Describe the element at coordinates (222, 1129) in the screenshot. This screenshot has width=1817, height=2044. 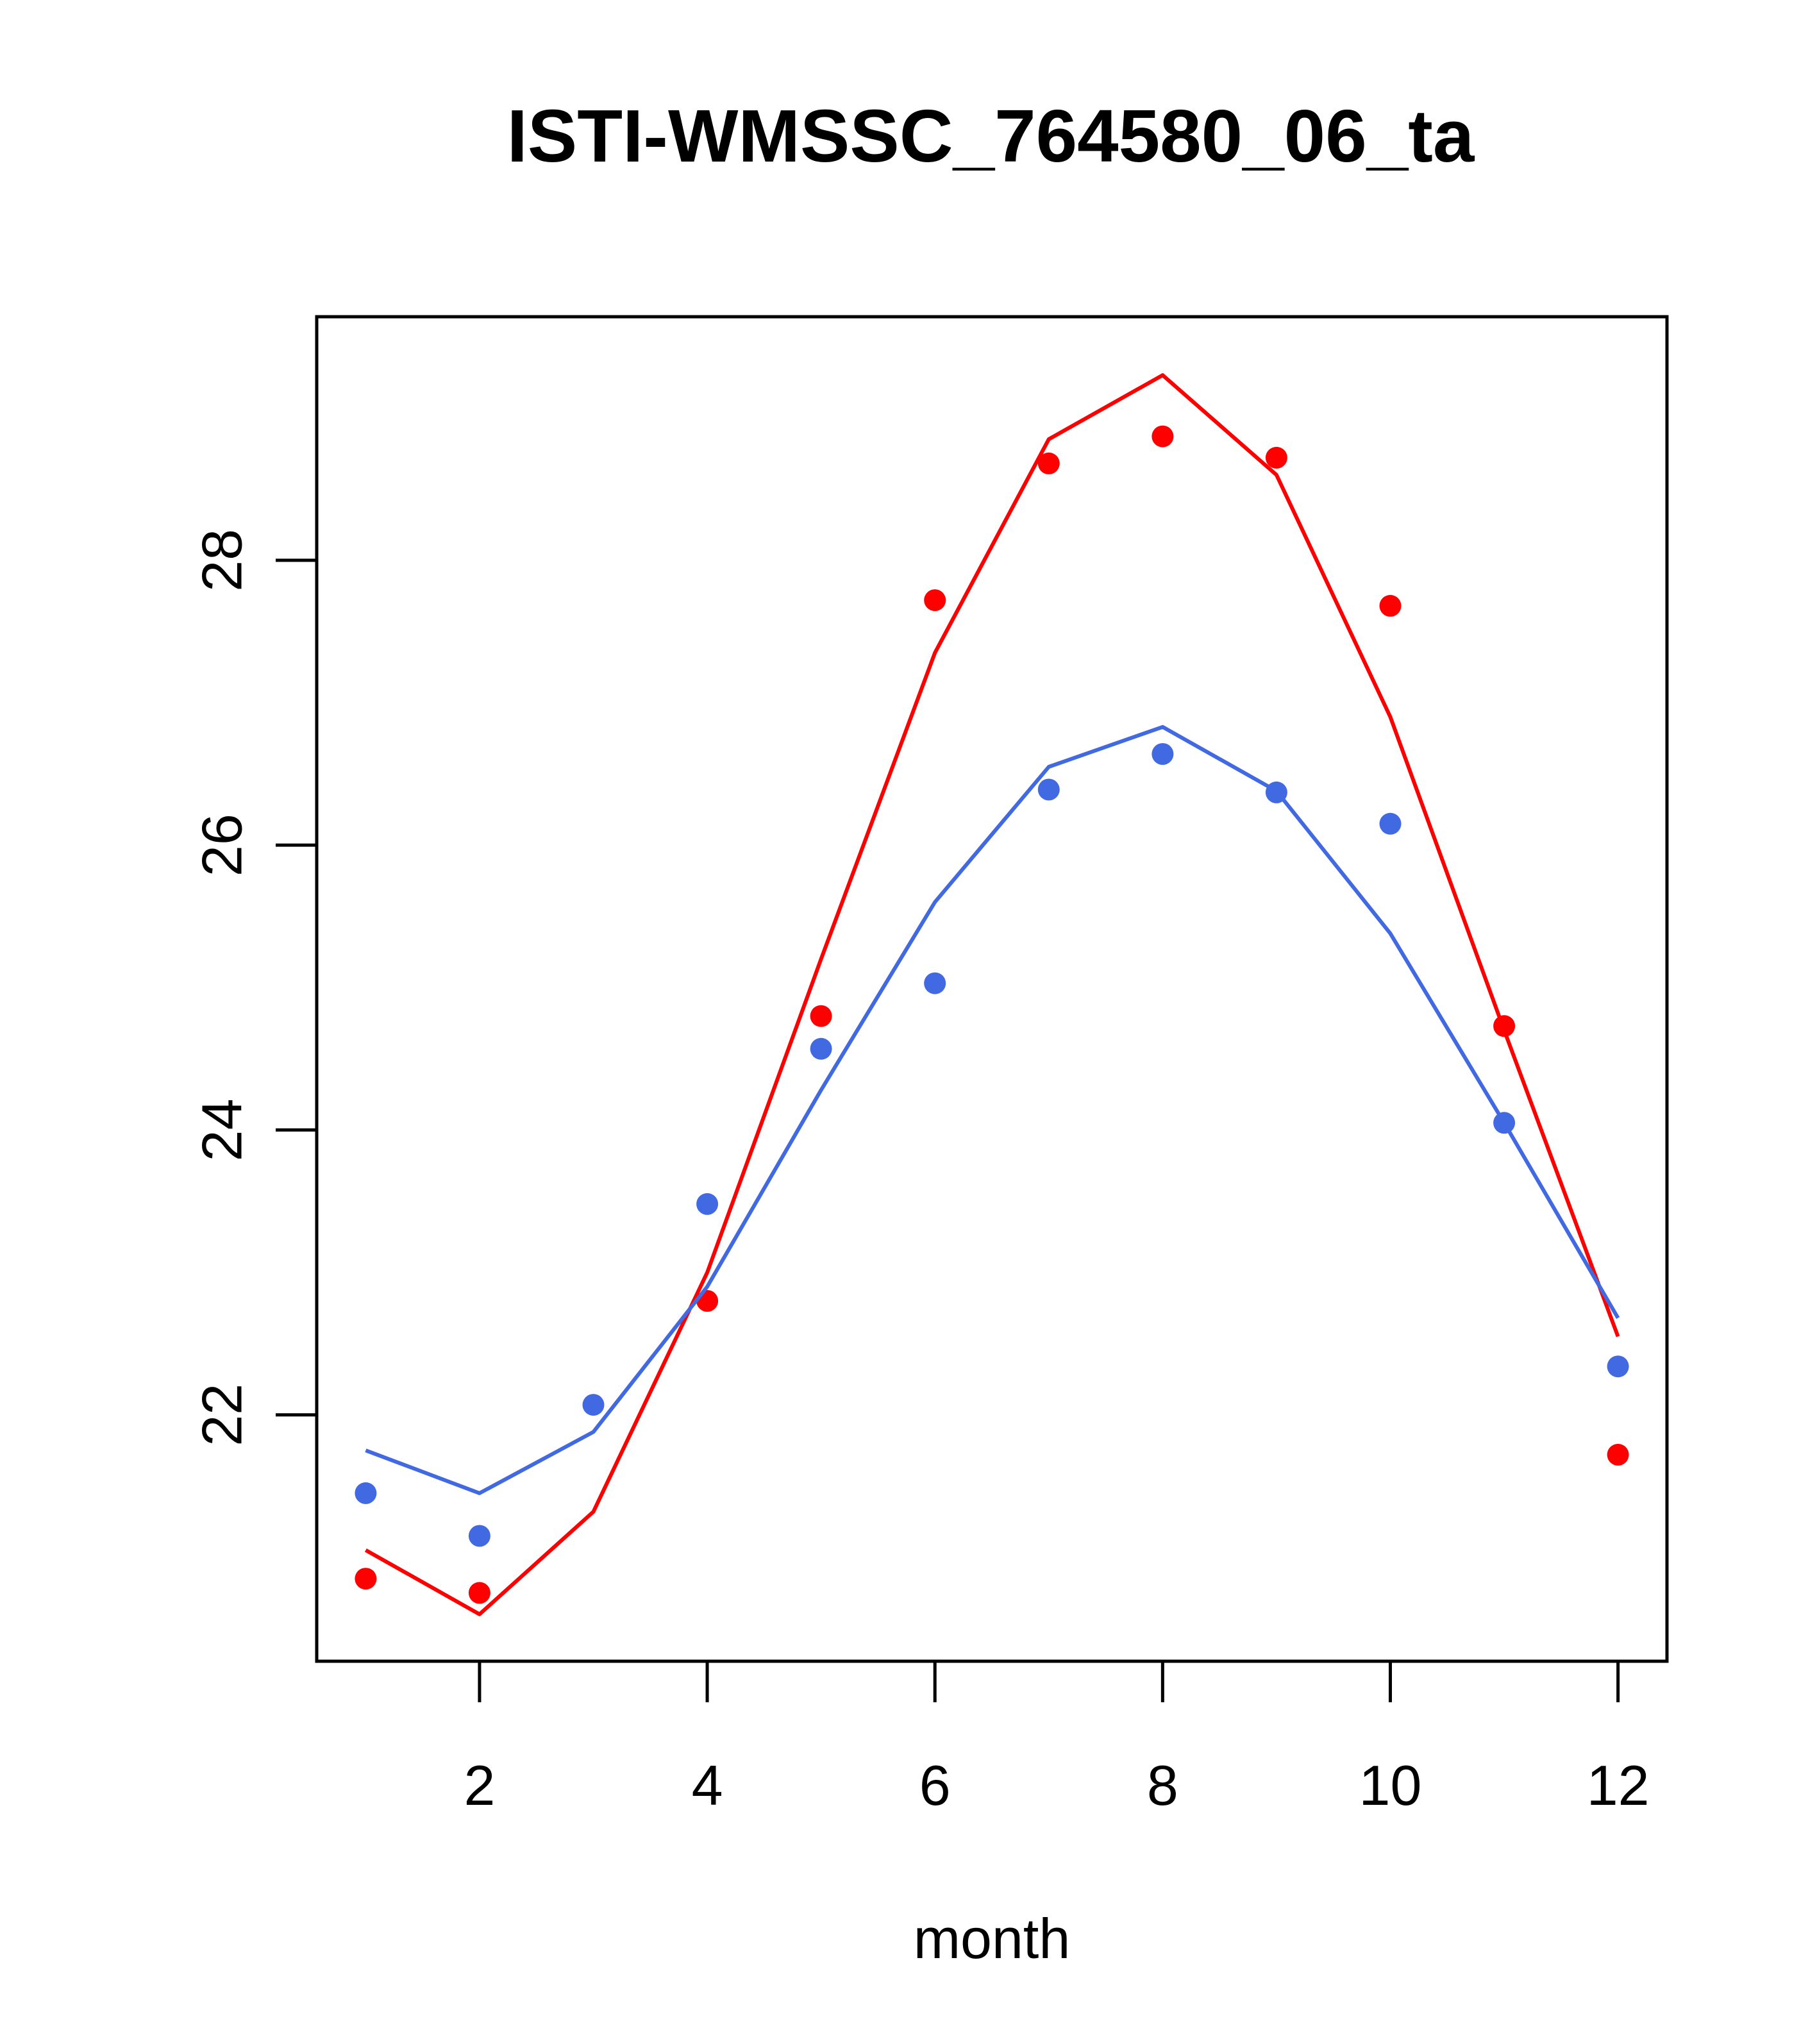
I see `y-tick-label: 24` at that location.